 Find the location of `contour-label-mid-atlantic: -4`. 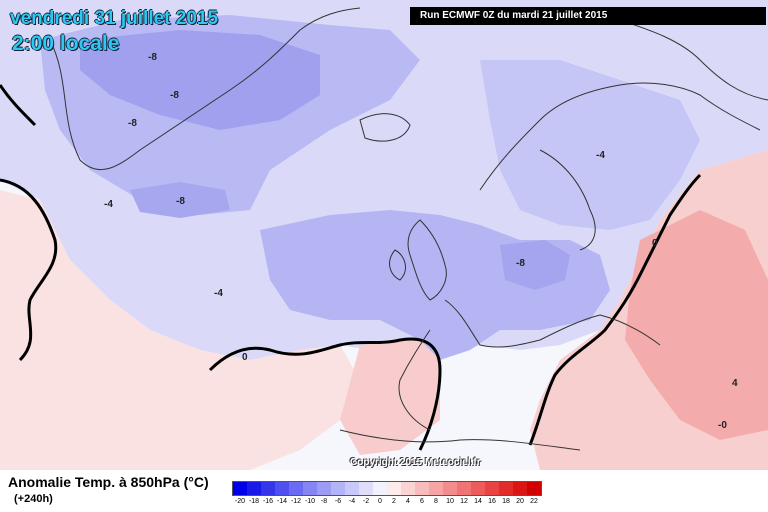

contour-label-mid-atlantic: -4 is located at coordinates (218, 293).